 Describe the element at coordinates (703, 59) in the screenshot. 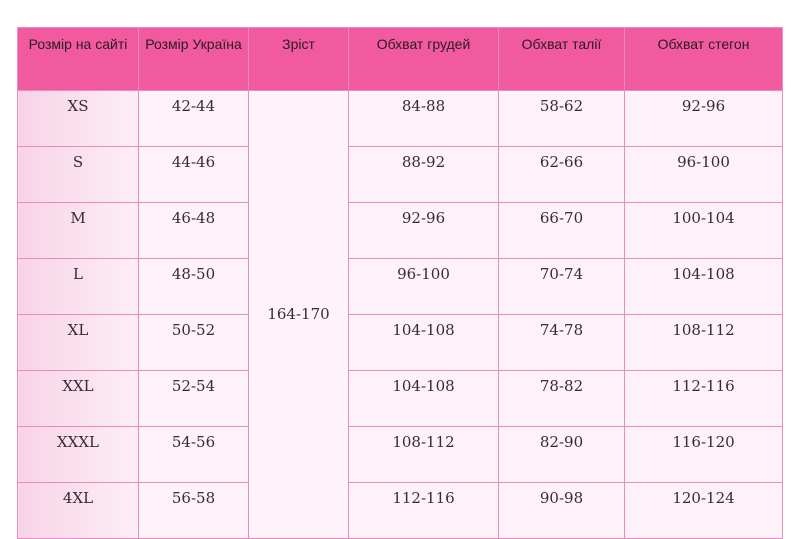

I see `header-hips: Обхват стегон` at that location.